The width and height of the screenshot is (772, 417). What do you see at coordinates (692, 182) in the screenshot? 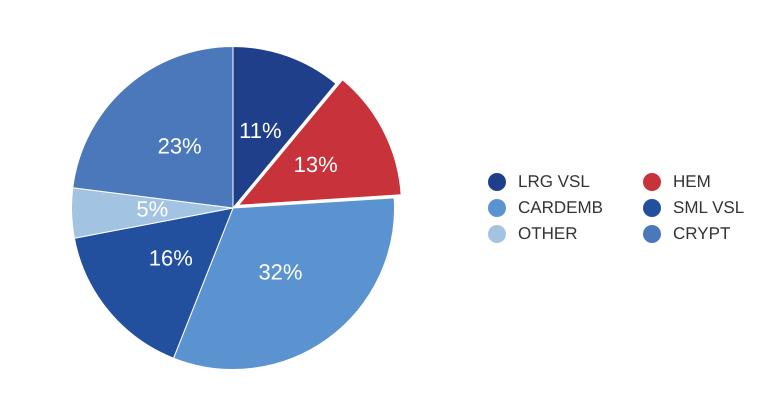
I see `legend-label: HEM` at bounding box center [692, 182].